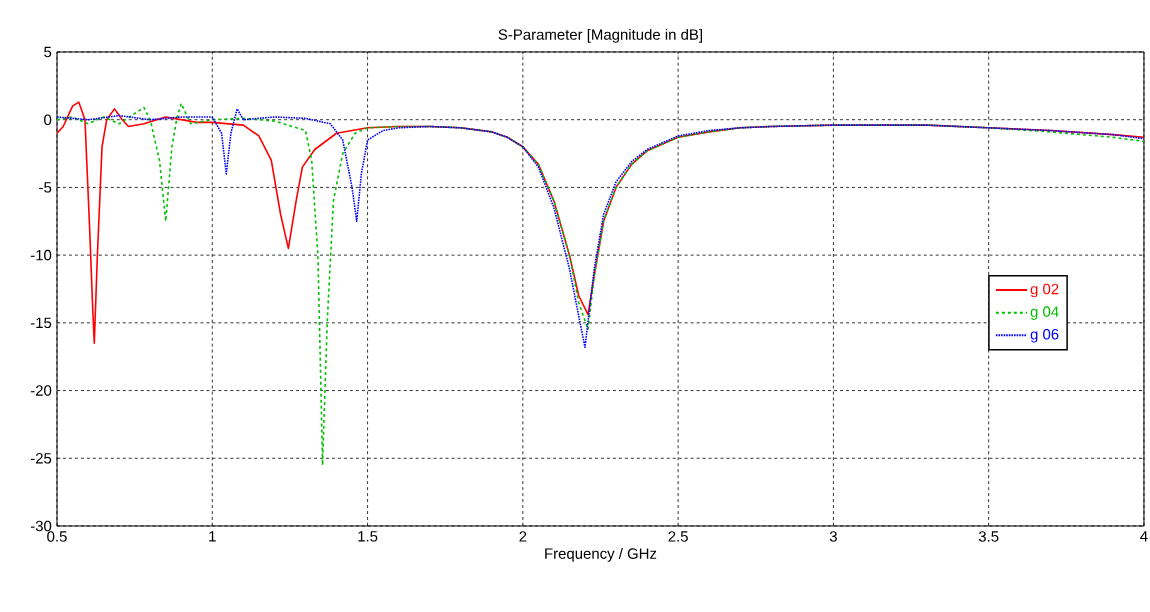 The image size is (1150, 612). What do you see at coordinates (41, 390) in the screenshot?
I see `y-tick-label: -20` at bounding box center [41, 390].